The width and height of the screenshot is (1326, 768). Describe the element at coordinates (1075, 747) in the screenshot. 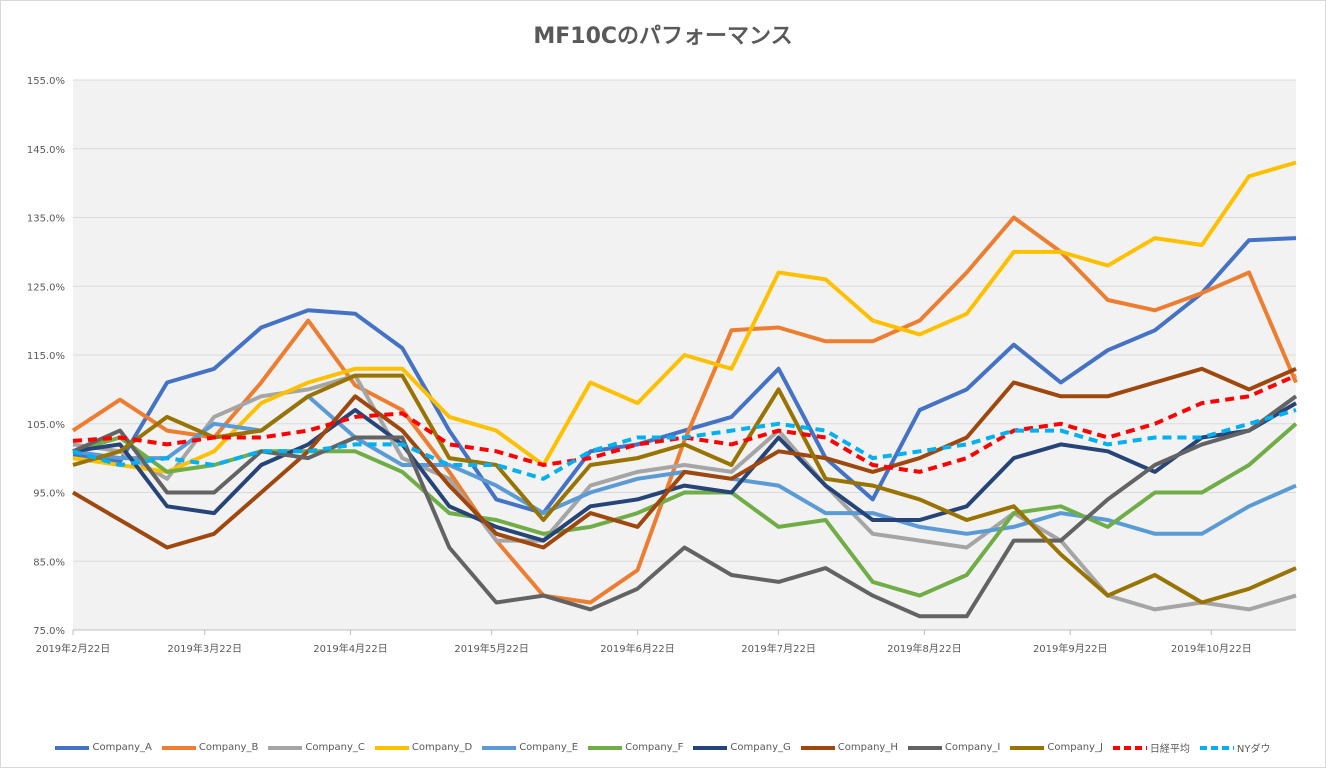

I see `legend-label: Company_J` at that location.